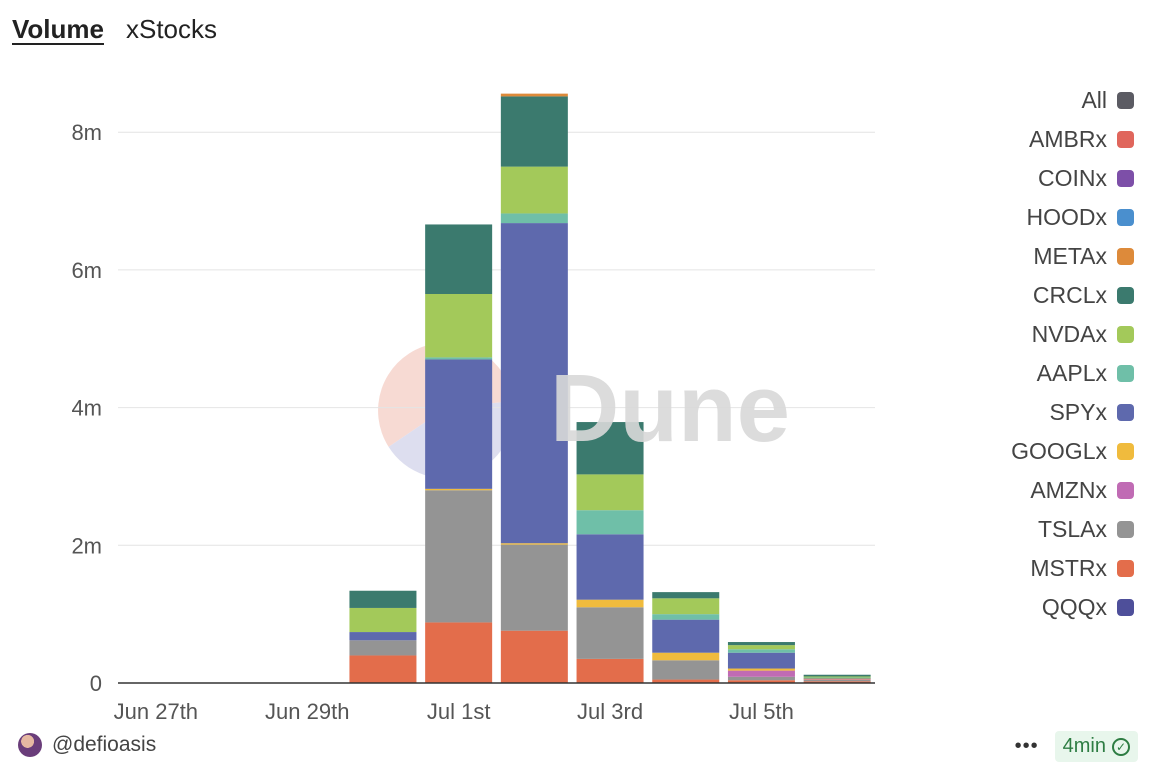 The height and width of the screenshot is (778, 1150). Describe the element at coordinates (1078, 412) in the screenshot. I see `legend-label: SPYx` at that location.